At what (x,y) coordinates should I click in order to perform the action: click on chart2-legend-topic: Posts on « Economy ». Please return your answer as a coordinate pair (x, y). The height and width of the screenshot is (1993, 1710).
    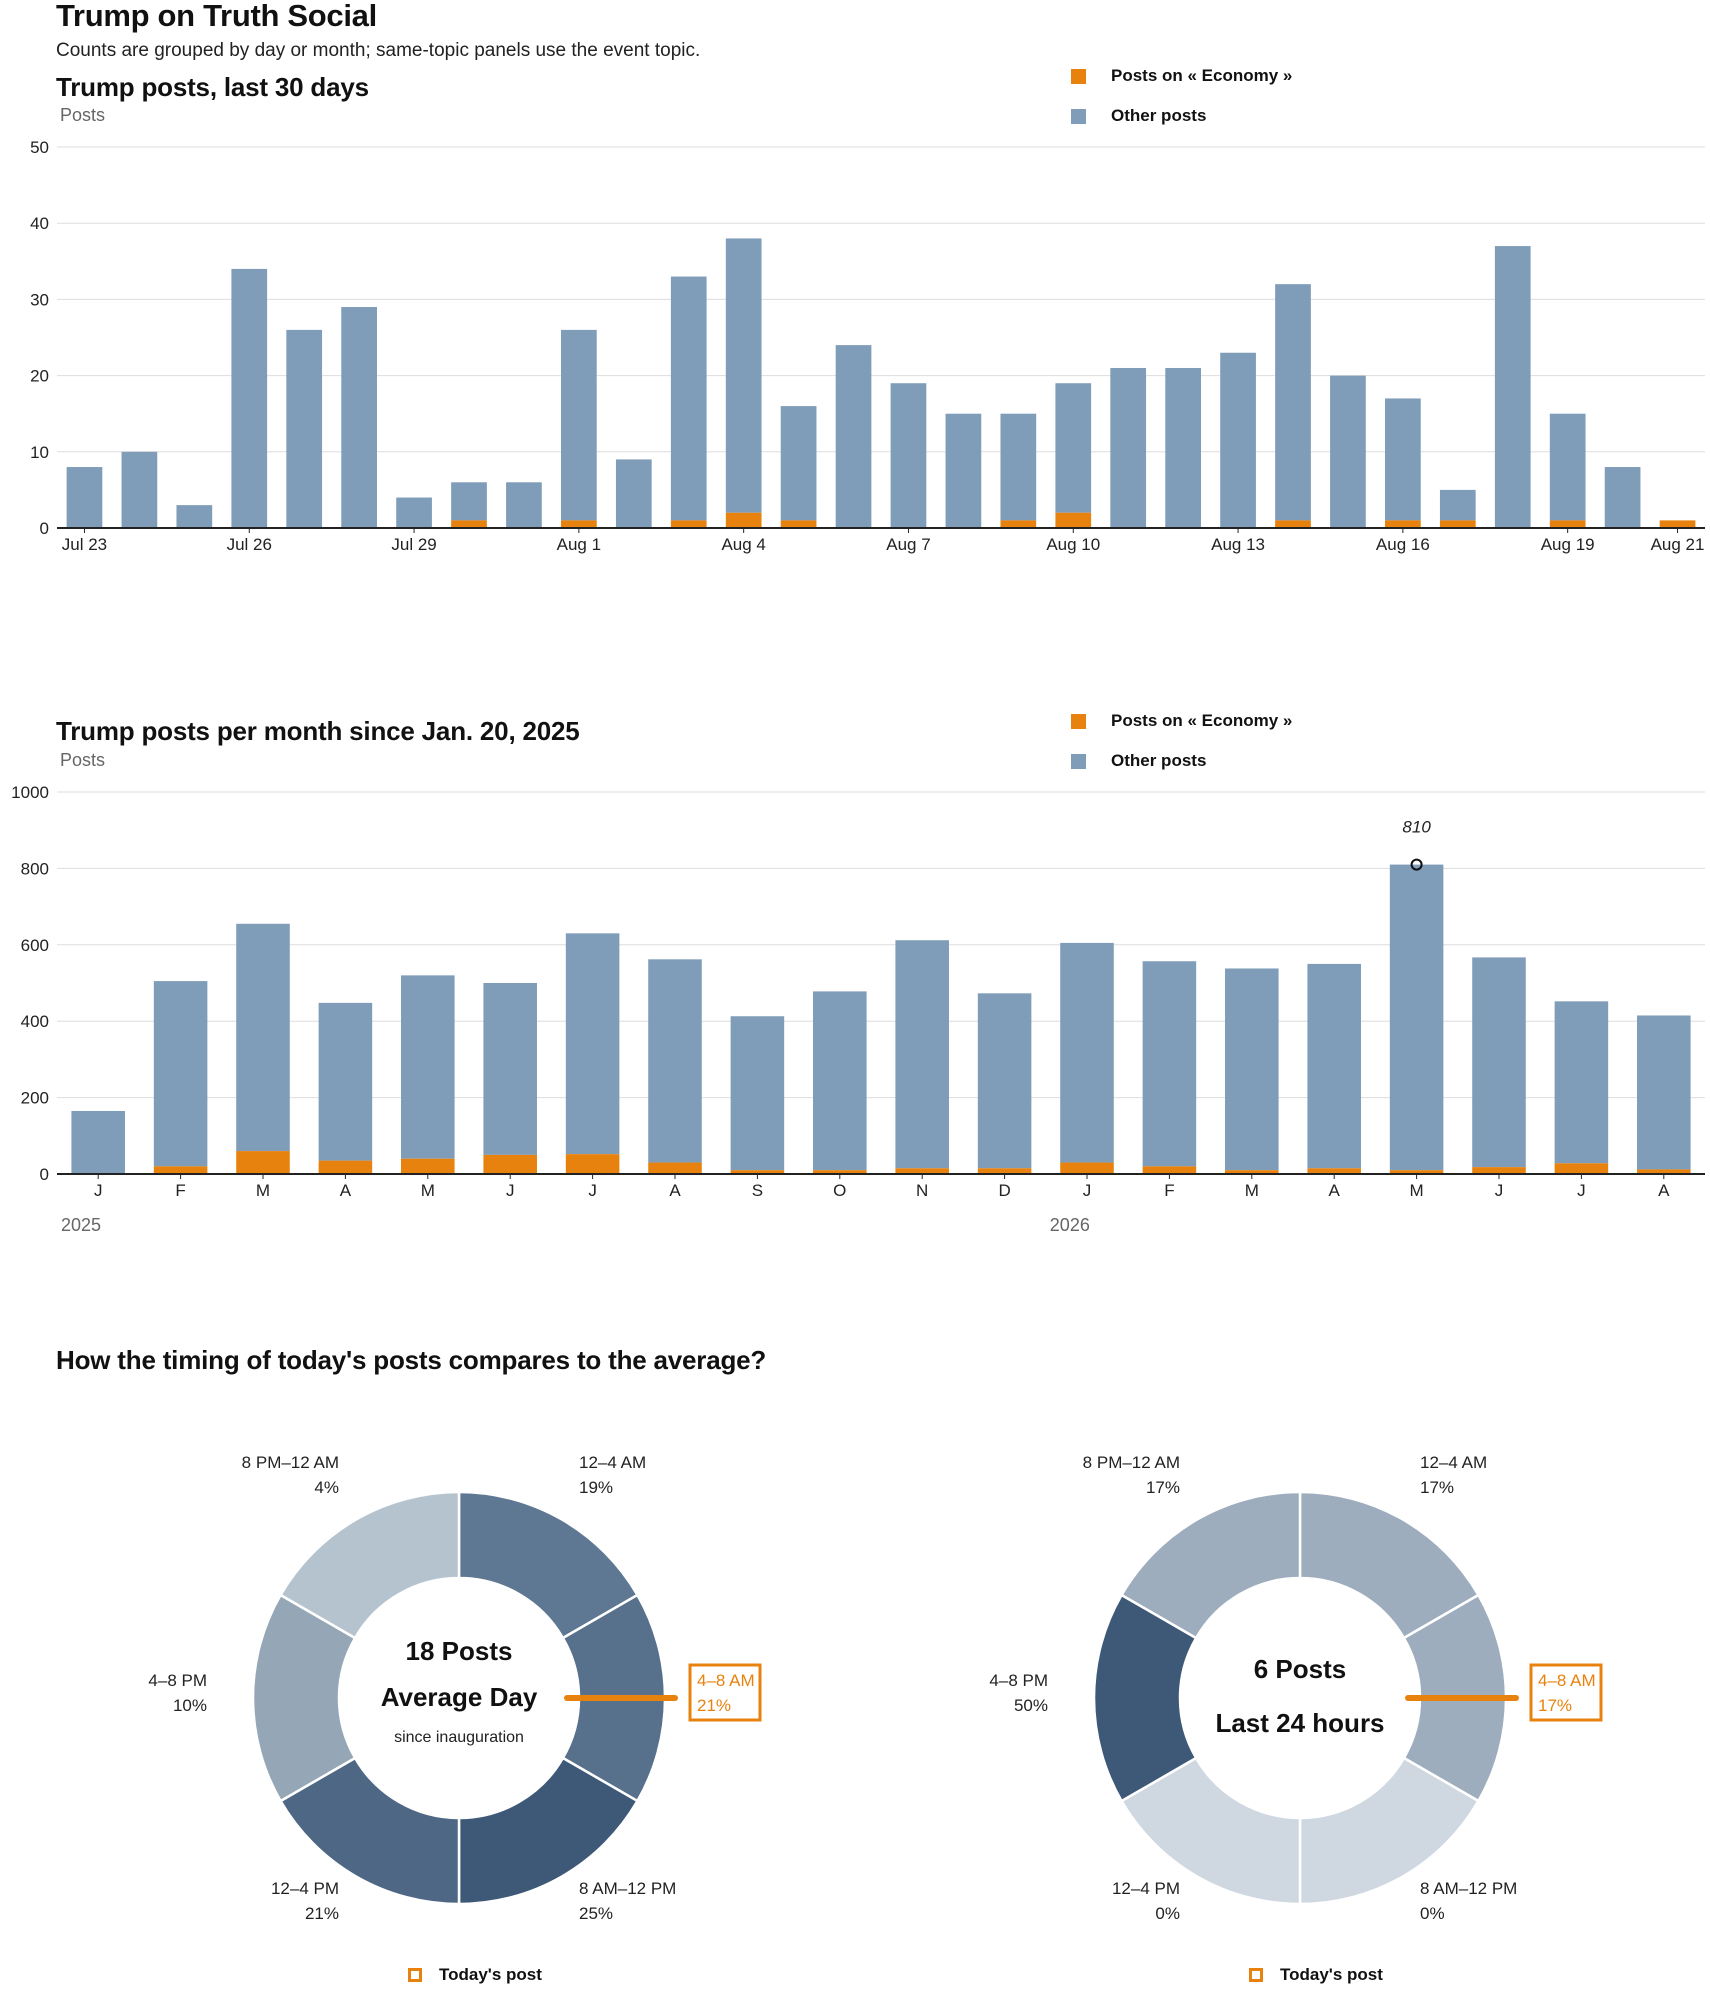
    Looking at the image, I should click on (1181, 721).